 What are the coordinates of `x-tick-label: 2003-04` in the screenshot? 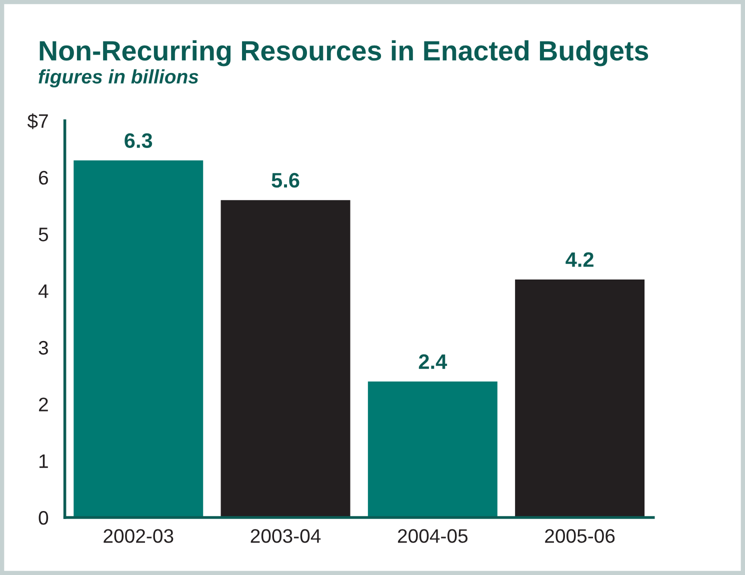 It's located at (285, 536).